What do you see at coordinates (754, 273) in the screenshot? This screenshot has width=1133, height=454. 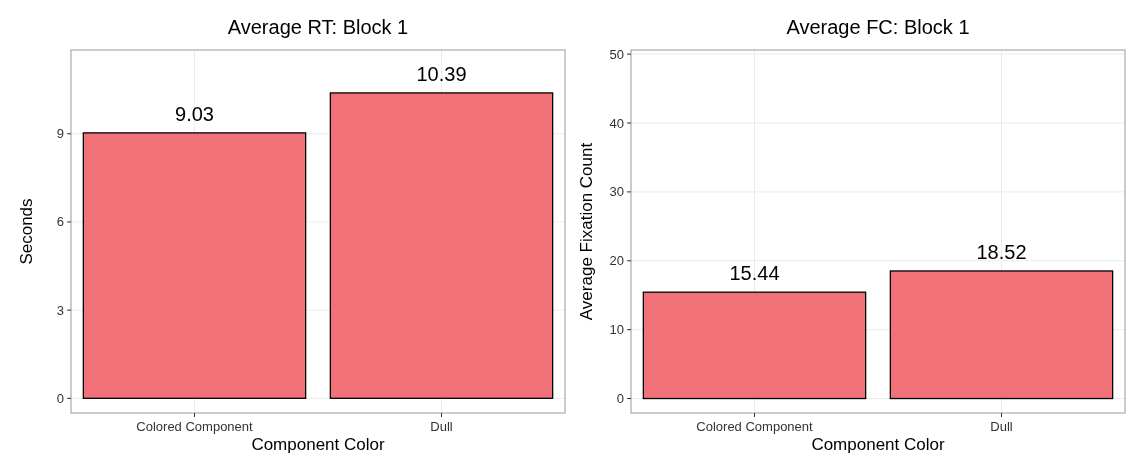 I see `data-label: 15.44` at bounding box center [754, 273].